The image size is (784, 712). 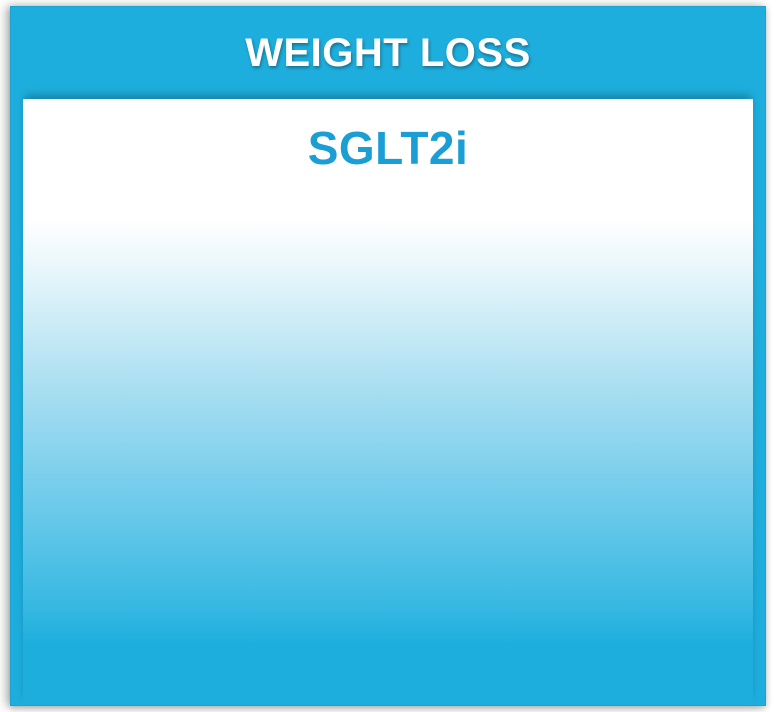 I want to click on card-header: WEIGHT LOSS, so click(x=388, y=53).